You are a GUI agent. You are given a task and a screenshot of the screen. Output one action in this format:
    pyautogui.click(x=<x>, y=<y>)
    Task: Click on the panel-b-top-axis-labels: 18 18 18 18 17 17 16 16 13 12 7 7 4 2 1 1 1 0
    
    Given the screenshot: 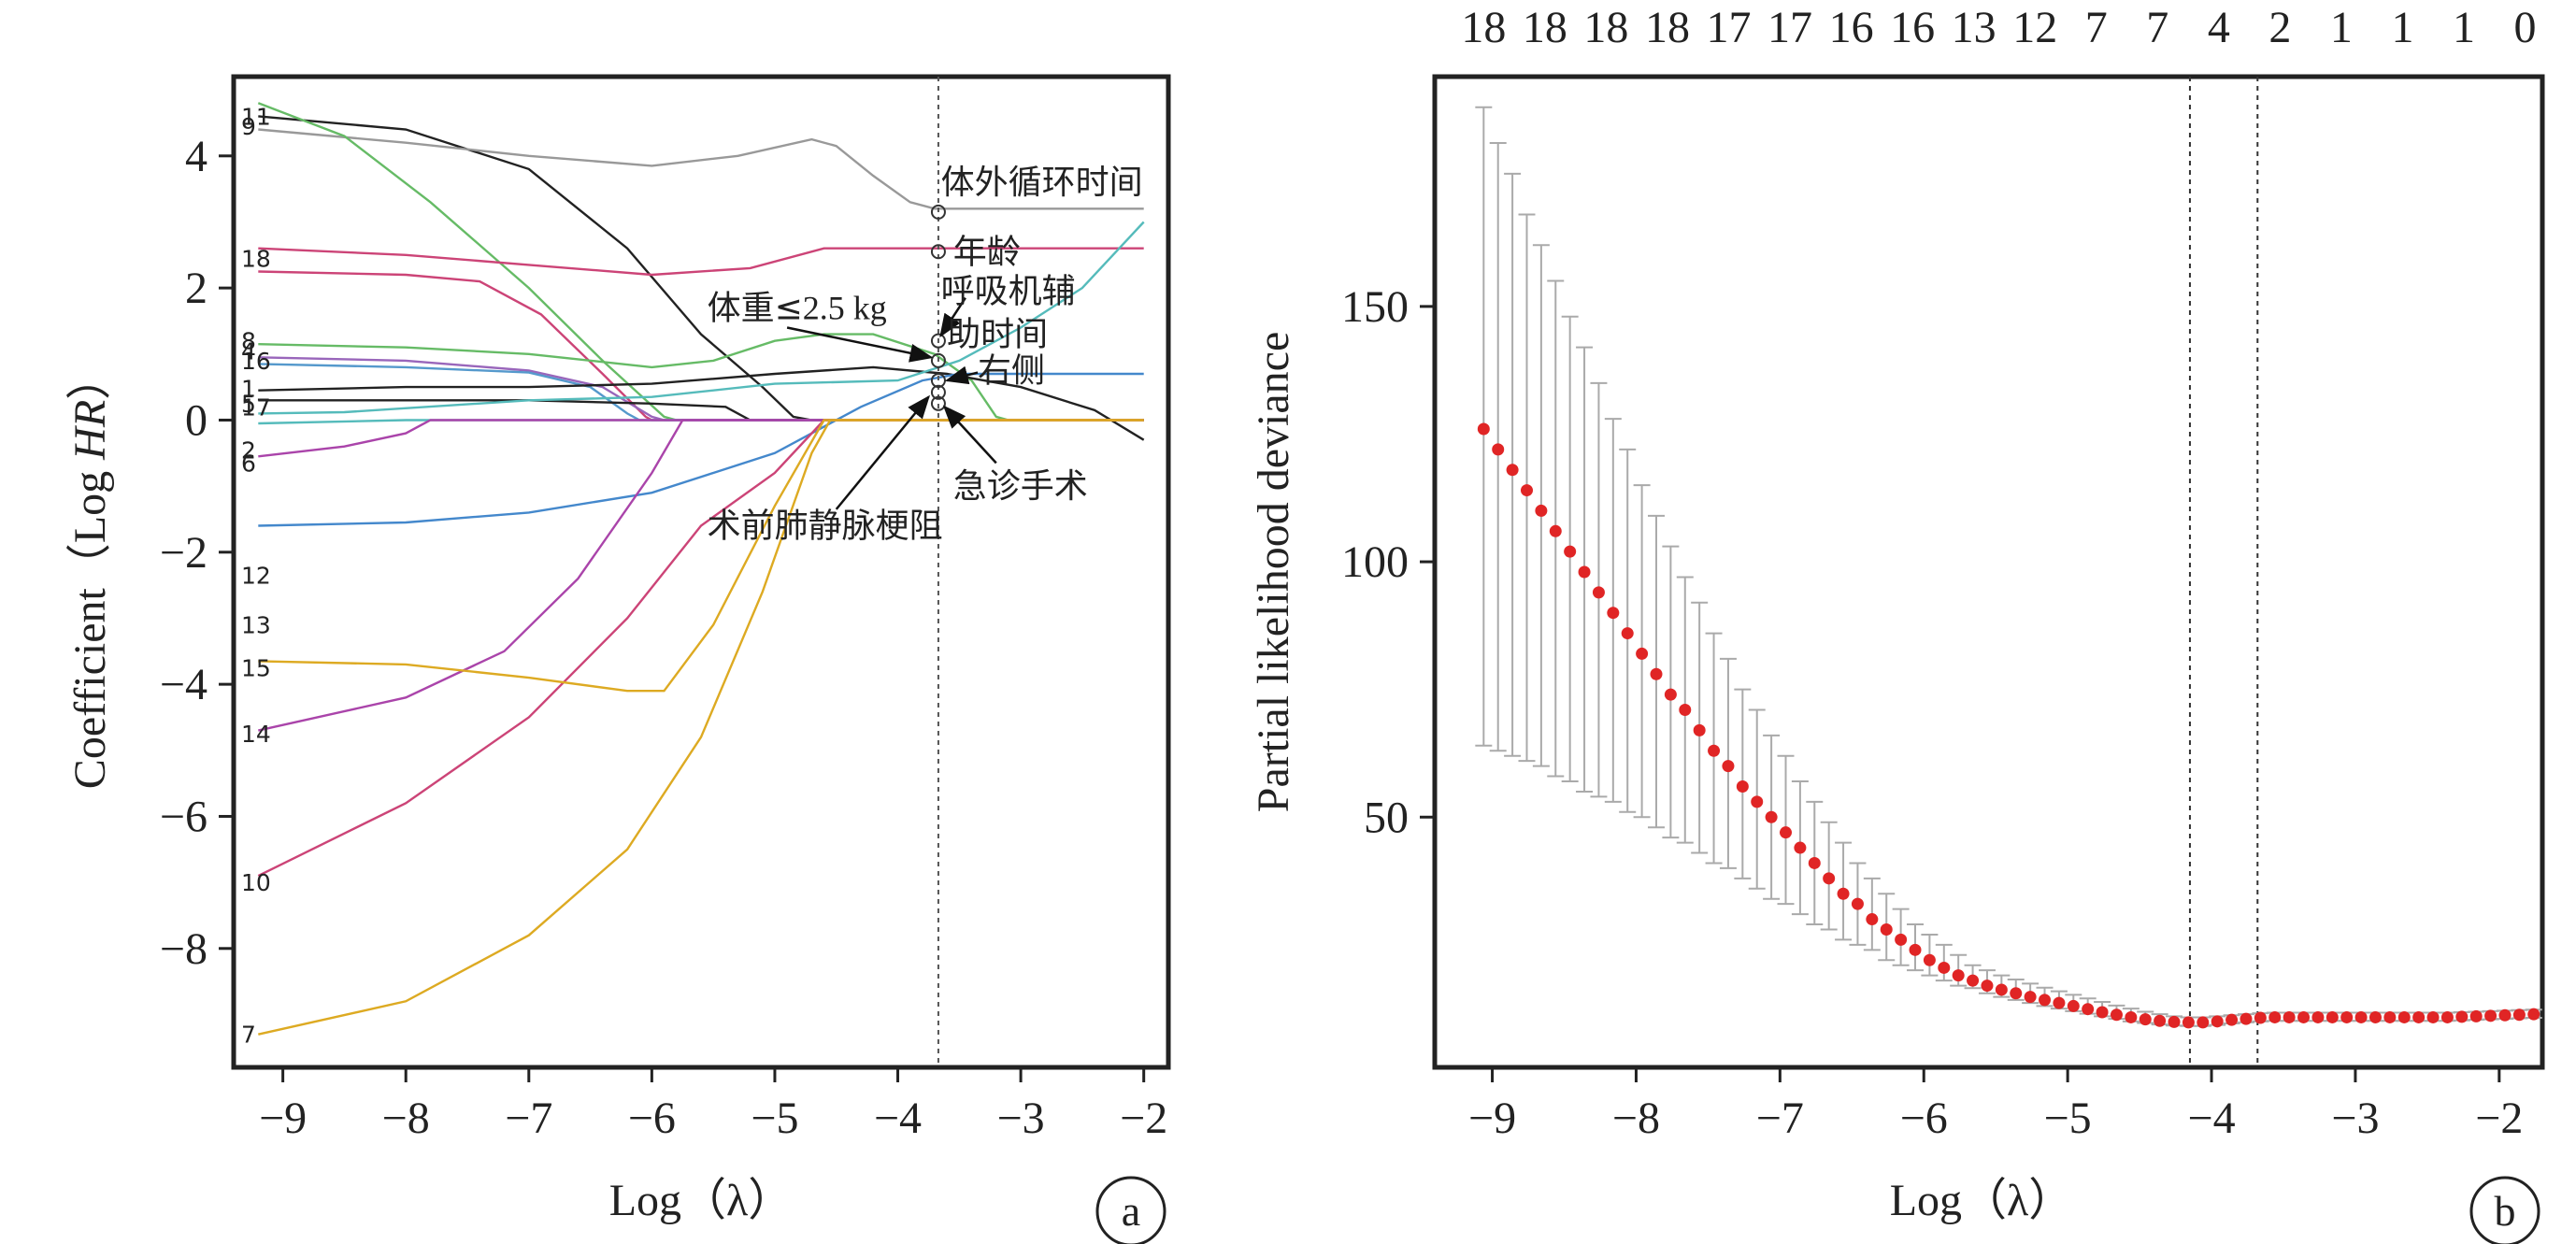 What is the action you would take?
    pyautogui.click(x=1999, y=28)
    